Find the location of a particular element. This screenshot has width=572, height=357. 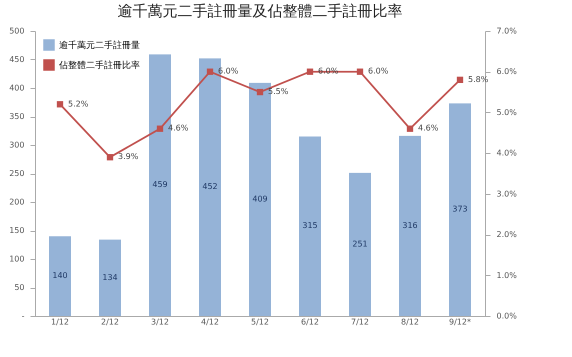

x-tick-label: 9/12* is located at coordinates (460, 322).